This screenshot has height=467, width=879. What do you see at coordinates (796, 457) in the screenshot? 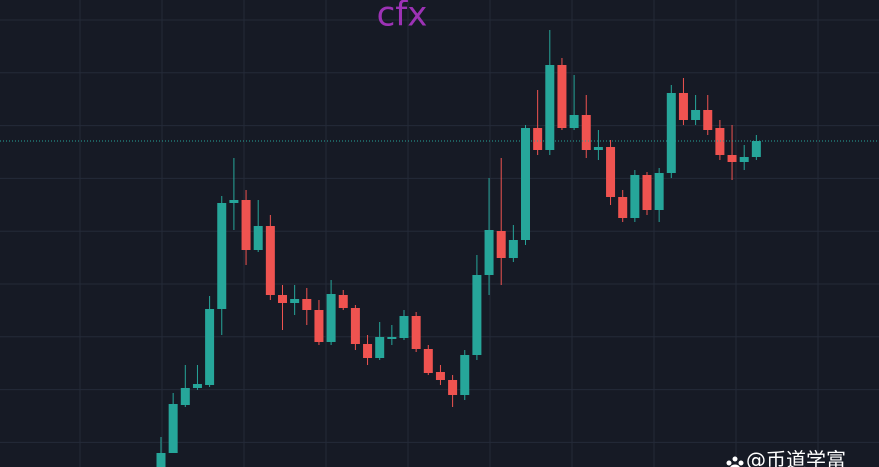
I see `watermark: @币道学富` at bounding box center [796, 457].